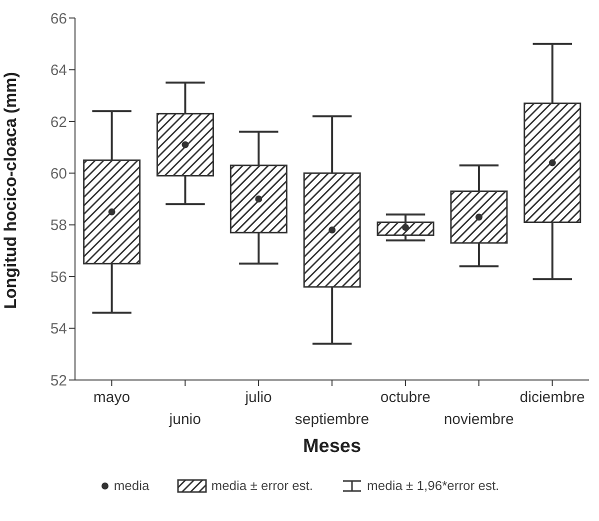 Image resolution: width=599 pixels, height=521 pixels. What do you see at coordinates (58, 173) in the screenshot?
I see `y-tick-label: 60` at bounding box center [58, 173].